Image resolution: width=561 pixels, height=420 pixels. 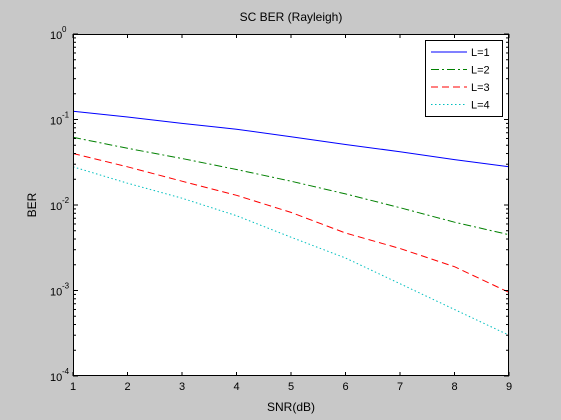 What do you see at coordinates (291, 407) in the screenshot?
I see `x-axis-label: SNR(dB)` at bounding box center [291, 407].